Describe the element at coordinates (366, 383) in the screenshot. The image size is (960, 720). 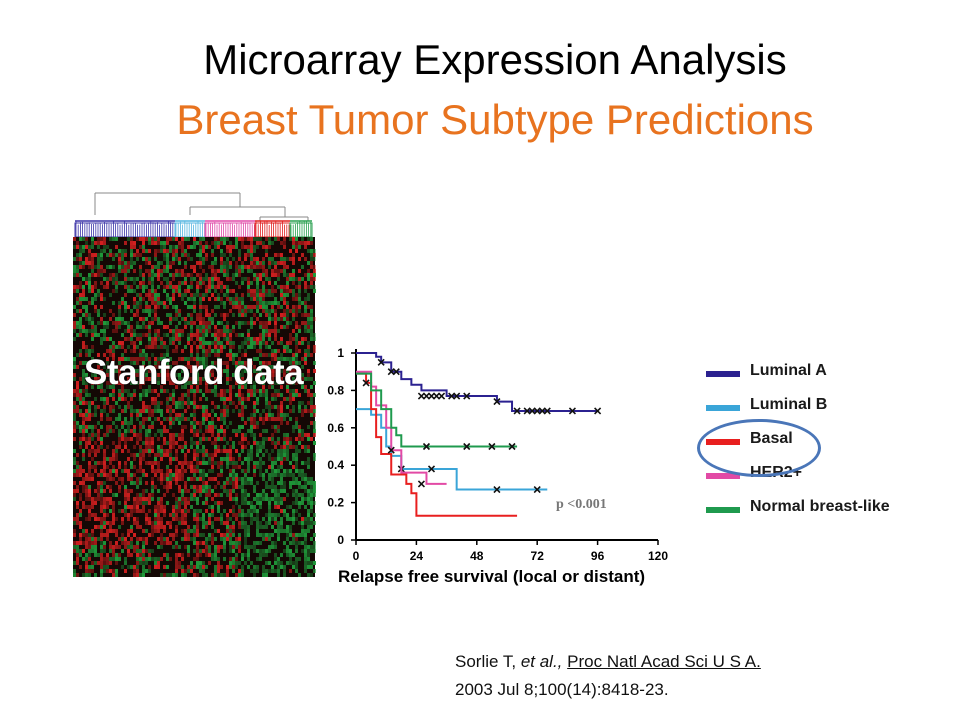
I see `censor-mark-basal` at that location.